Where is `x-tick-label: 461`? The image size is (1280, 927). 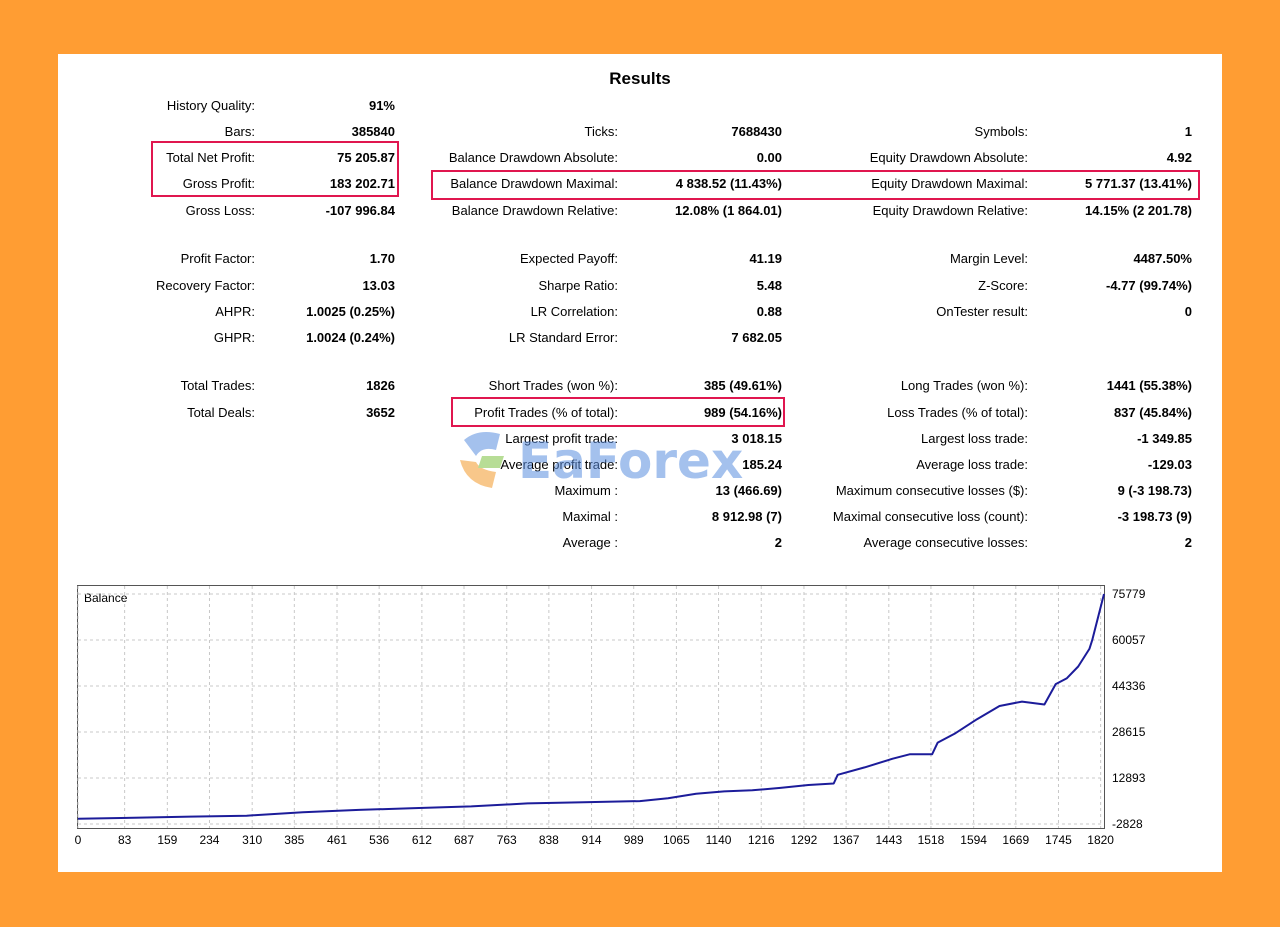
x-tick-label: 461 is located at coordinates (337, 840).